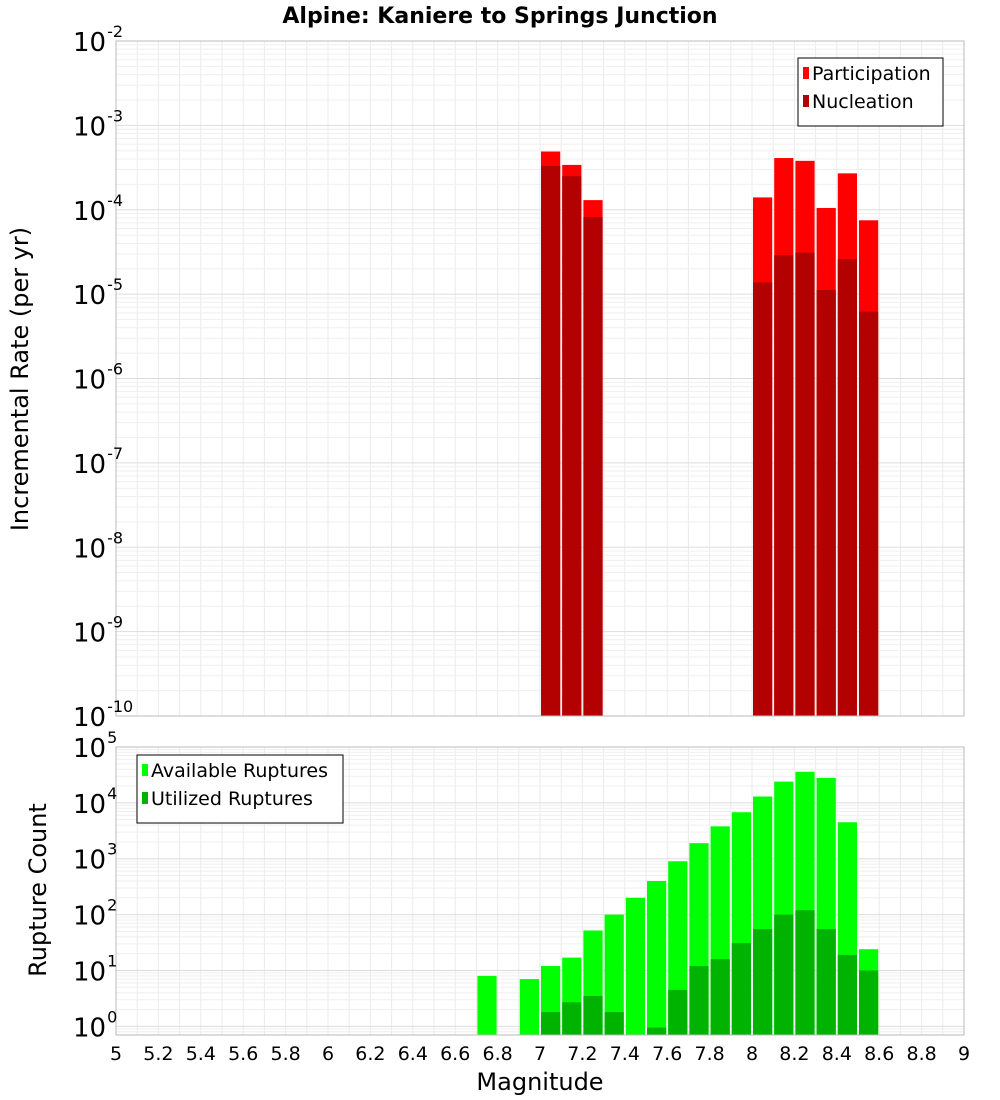 Image resolution: width=1000 pixels, height=1100 pixels. Describe the element at coordinates (497, 1054) in the screenshot. I see `x-tick-label: 6.8` at that location.